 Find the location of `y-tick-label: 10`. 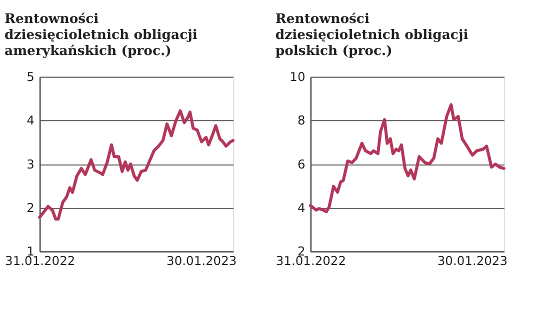

y-tick-label: 10 is located at coordinates (298, 77).